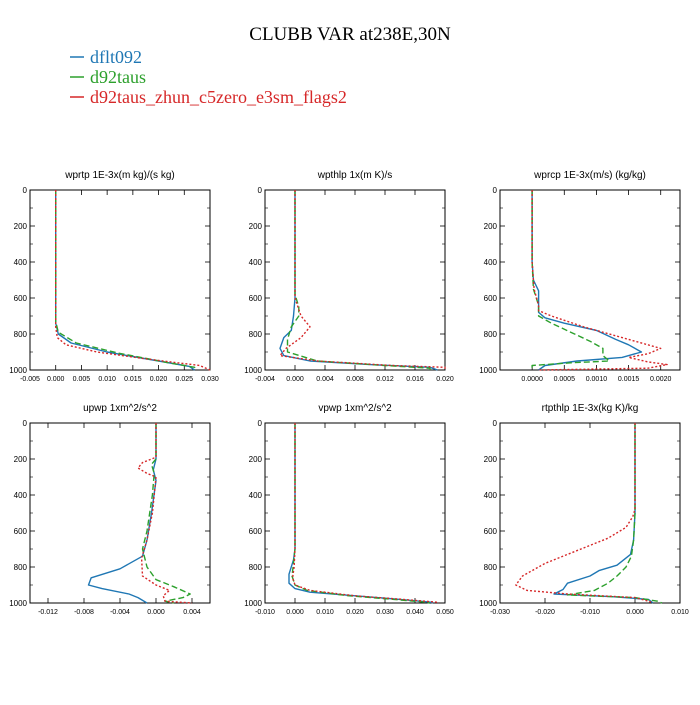 This screenshot has width=700, height=705. What do you see at coordinates (545, 612) in the screenshot?
I see `x-tick-label: -0.020` at bounding box center [545, 612].